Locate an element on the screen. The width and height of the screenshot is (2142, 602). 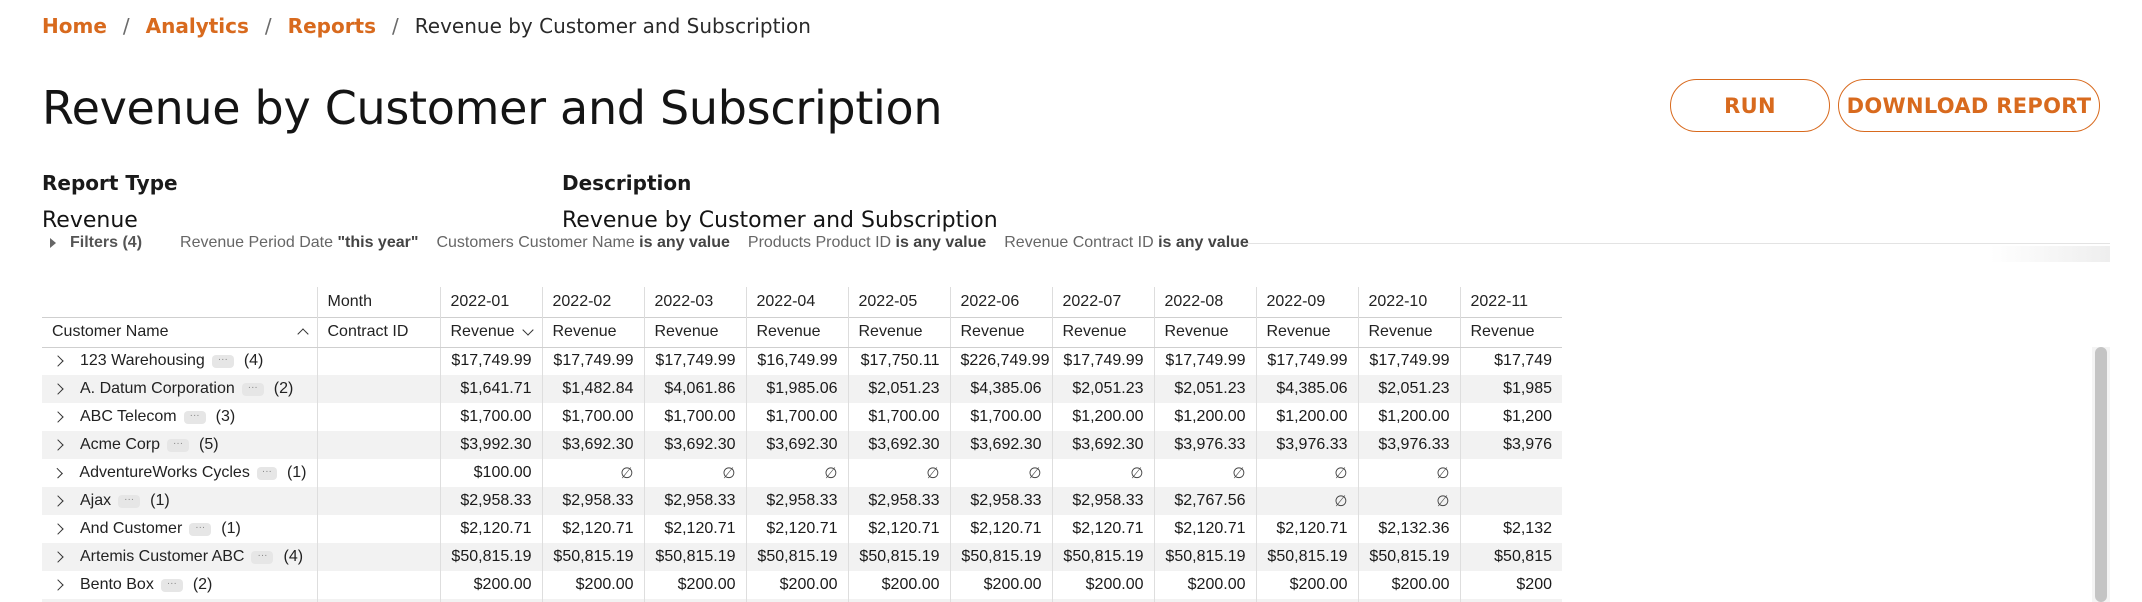
vertical-scrollbar is located at coordinates (2101, 474).